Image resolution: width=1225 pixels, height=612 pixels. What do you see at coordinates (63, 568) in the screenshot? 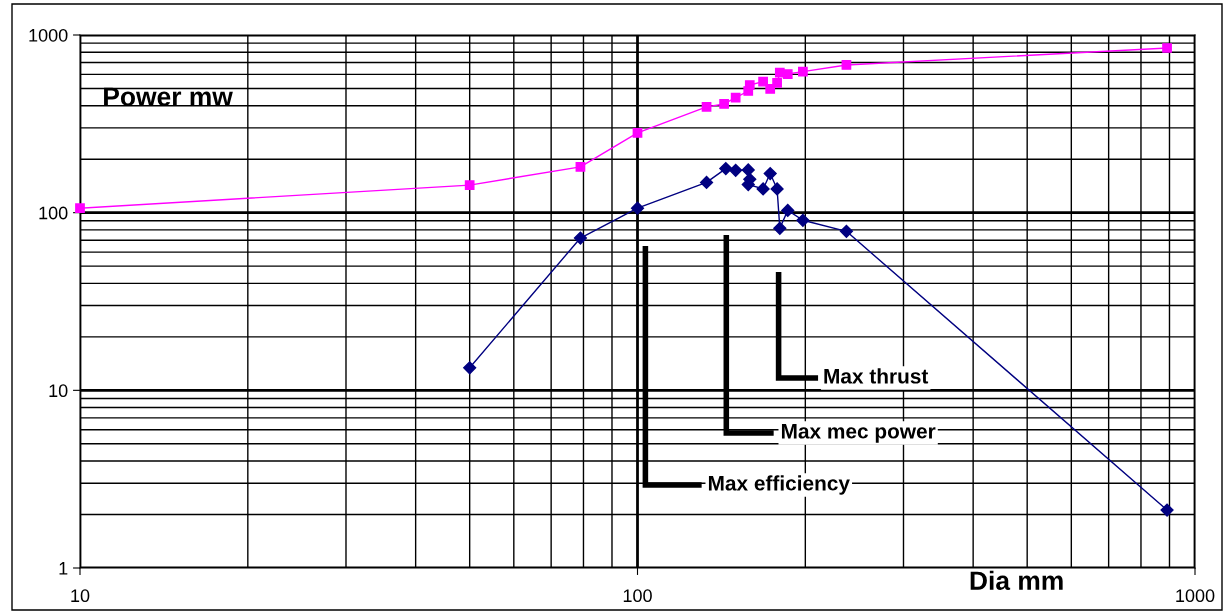
I see `y-tick-label: 1` at bounding box center [63, 568].